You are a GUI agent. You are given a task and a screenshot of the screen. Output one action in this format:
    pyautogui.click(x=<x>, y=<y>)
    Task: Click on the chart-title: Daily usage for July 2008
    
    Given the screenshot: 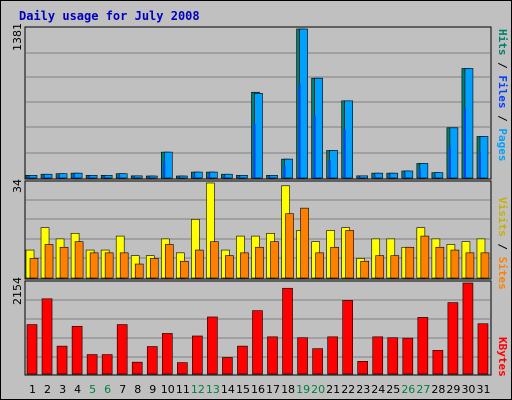 What is the action you would take?
    pyautogui.click(x=109, y=16)
    